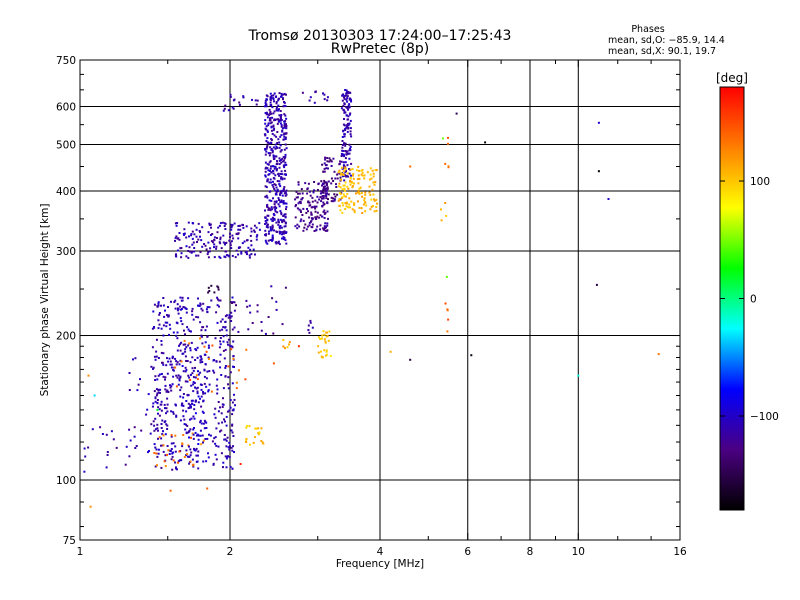 This screenshot has height=600, width=800. What do you see at coordinates (732, 78) in the screenshot?
I see `colorbar-label: [deg]` at bounding box center [732, 78].